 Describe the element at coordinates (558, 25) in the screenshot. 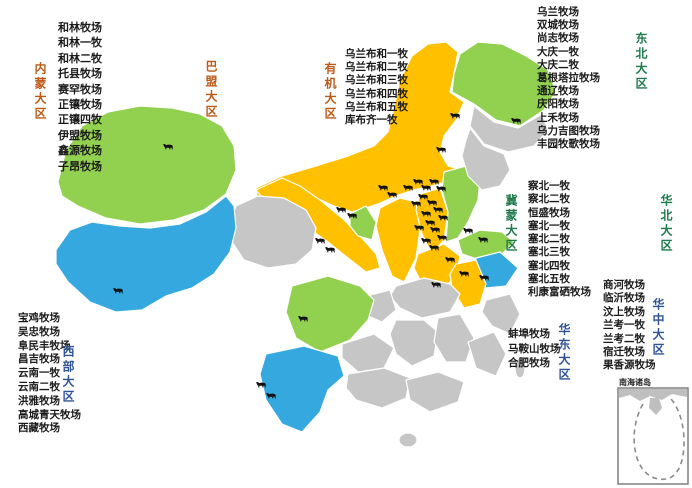

I see `farm-label: 双城牧场` at that location.